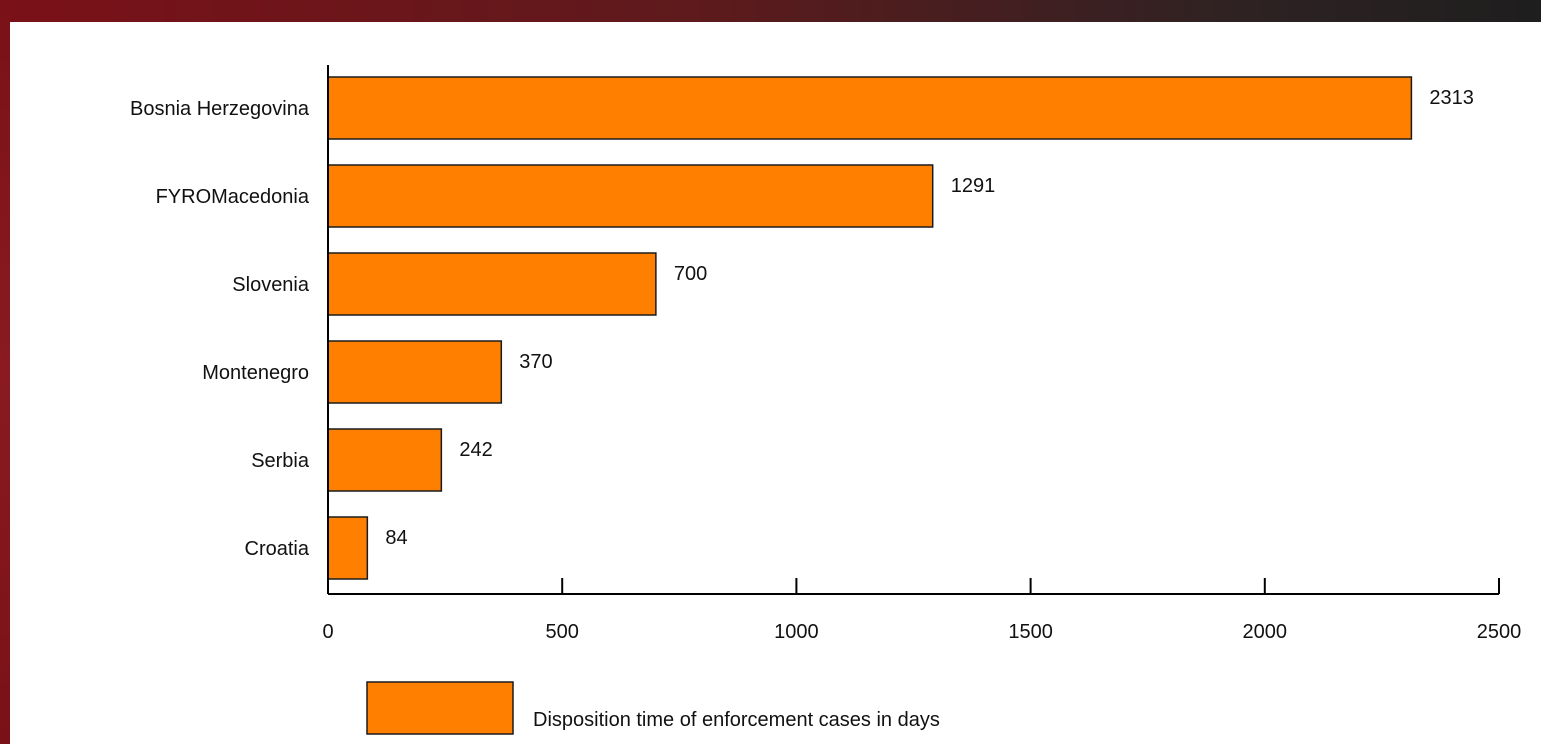 The image size is (1541, 744). What do you see at coordinates (220, 109) in the screenshot?
I see `category-label-bosnia-herzegovina: Bosnia Herzegovina` at bounding box center [220, 109].